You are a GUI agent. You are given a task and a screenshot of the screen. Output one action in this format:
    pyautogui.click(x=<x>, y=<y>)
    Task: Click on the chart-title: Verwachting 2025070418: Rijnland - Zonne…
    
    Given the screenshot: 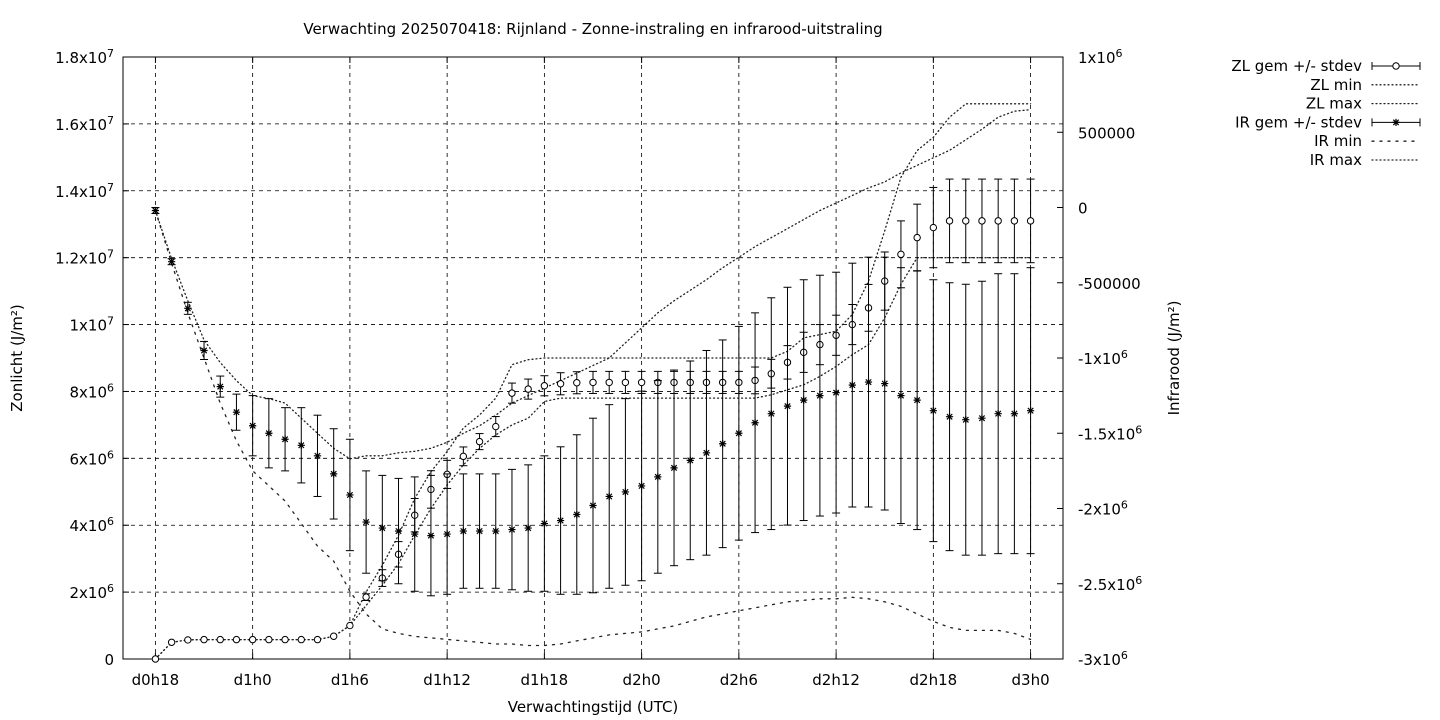 What is the action you would take?
    pyautogui.click(x=592, y=29)
    